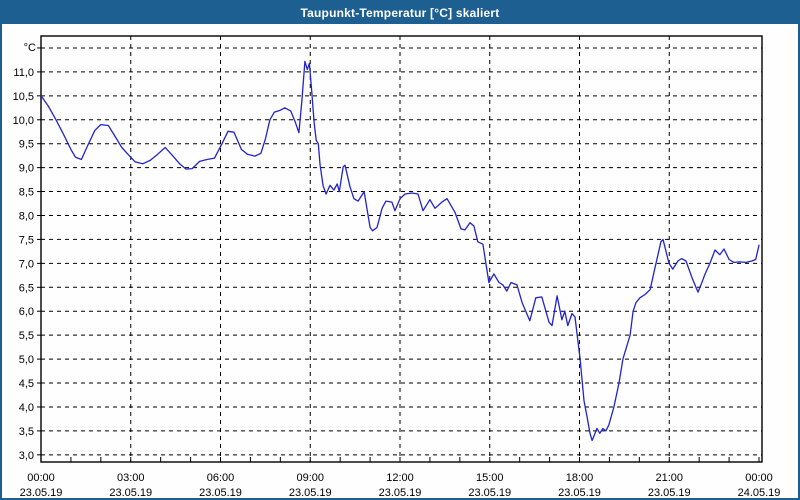 This screenshot has width=800, height=500. I want to click on y-tick-label: 5,5, so click(26, 336).